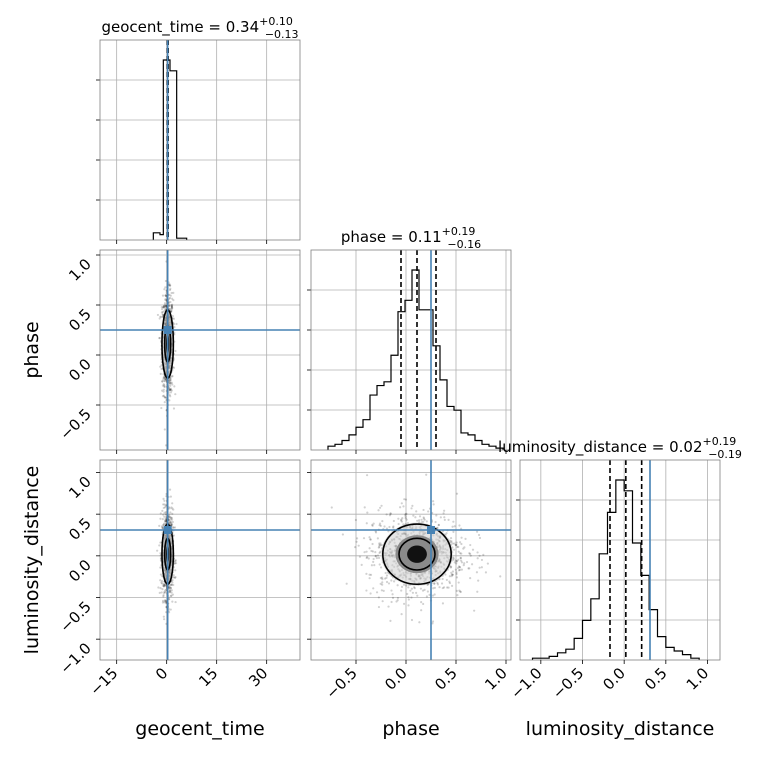 This screenshot has width=760, height=760. Describe the element at coordinates (620, 560) in the screenshot. I see `panel-frame` at that location.